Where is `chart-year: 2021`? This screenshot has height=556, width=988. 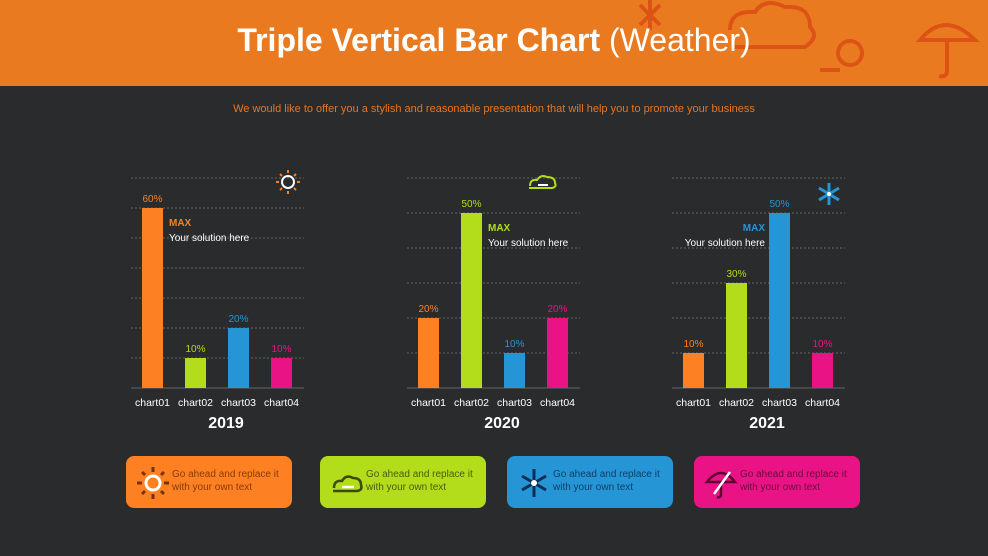
chart-year: 2021 is located at coordinates (767, 423).